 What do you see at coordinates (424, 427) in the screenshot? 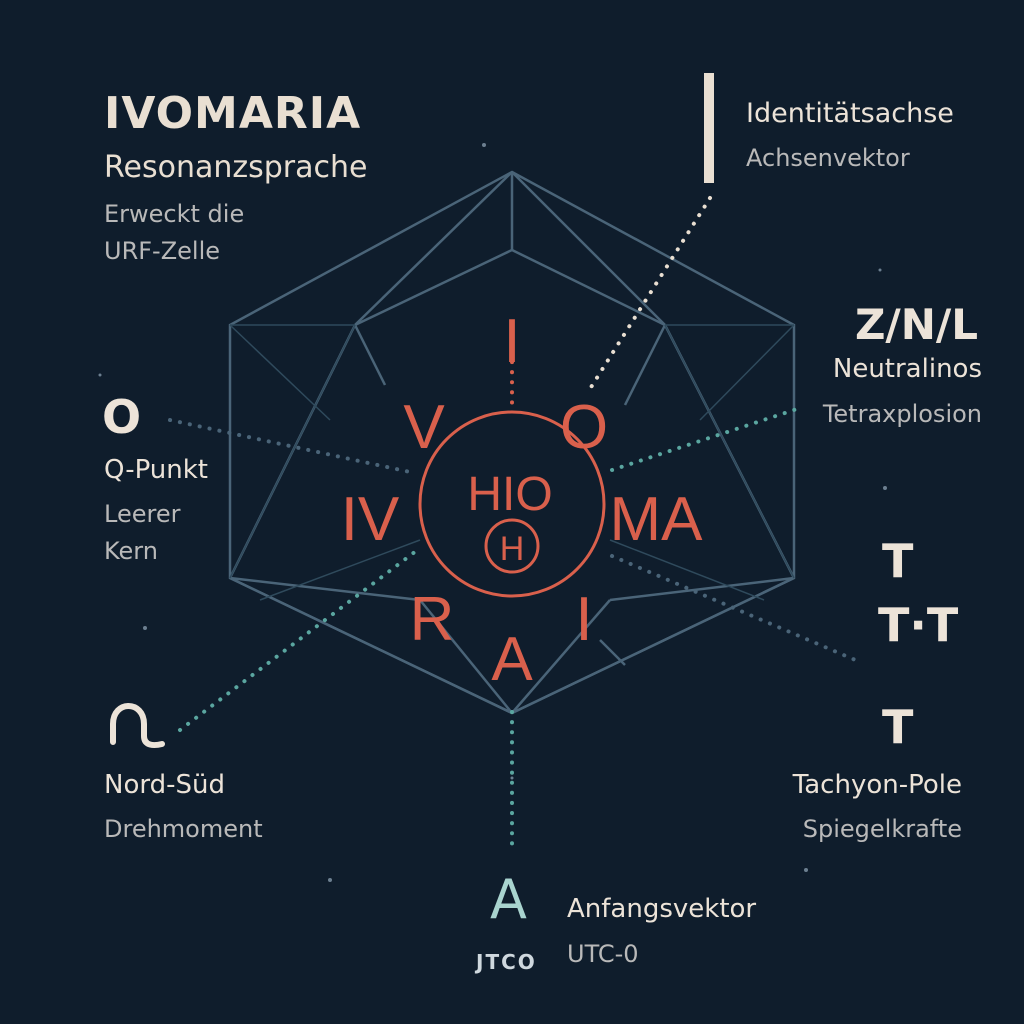
I see `center-letter-v: V` at bounding box center [424, 427].